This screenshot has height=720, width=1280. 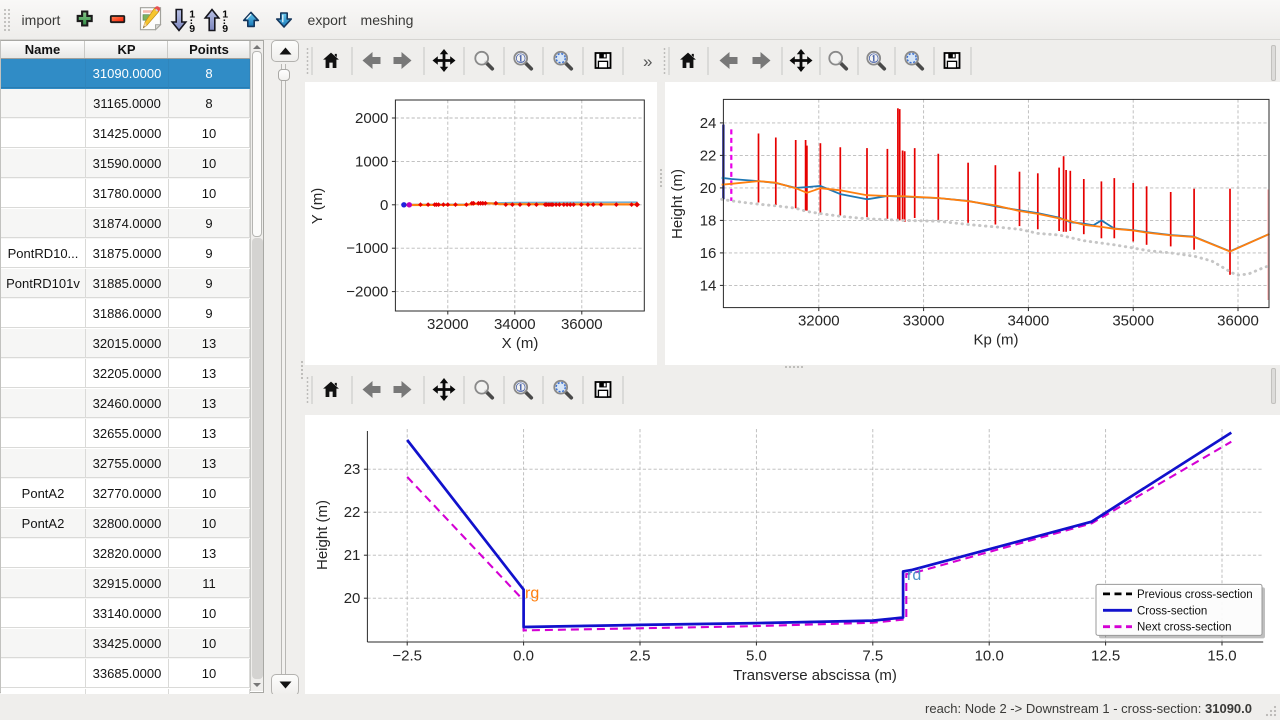 I want to click on svg-text: 10.0, so click(x=989, y=656).